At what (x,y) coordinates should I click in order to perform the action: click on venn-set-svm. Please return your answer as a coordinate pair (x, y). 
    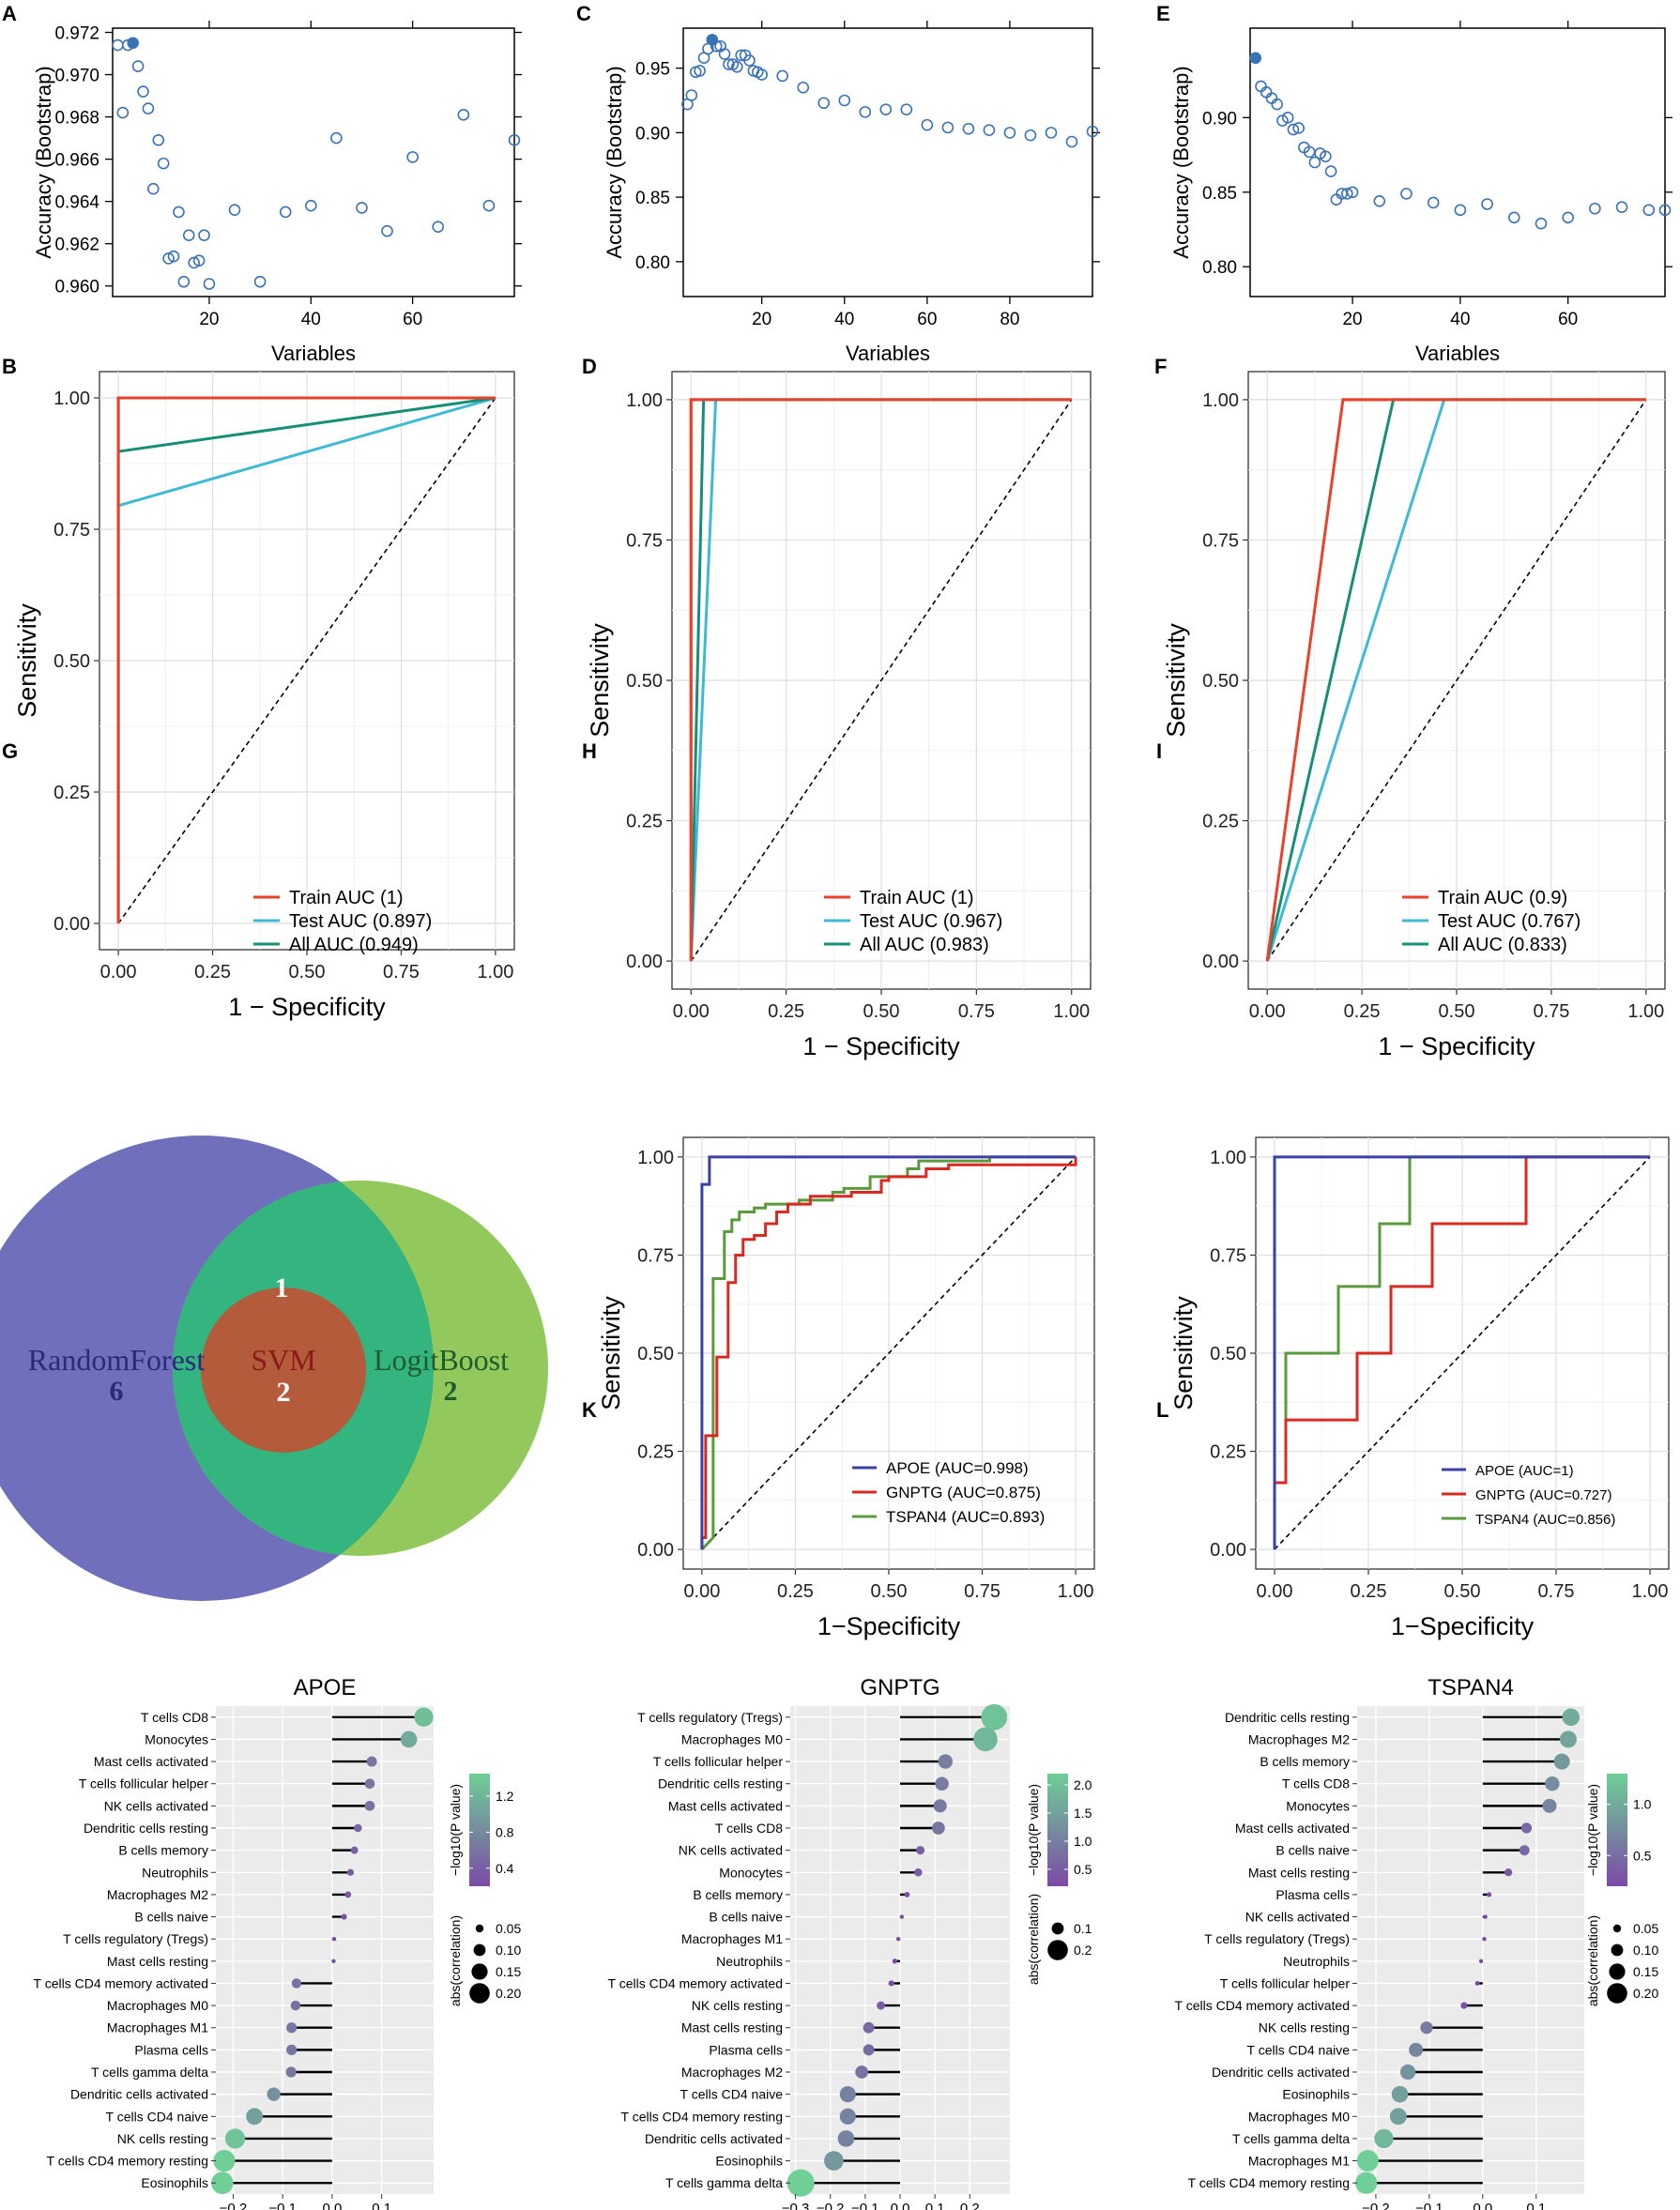
    Looking at the image, I should click on (283, 1370).